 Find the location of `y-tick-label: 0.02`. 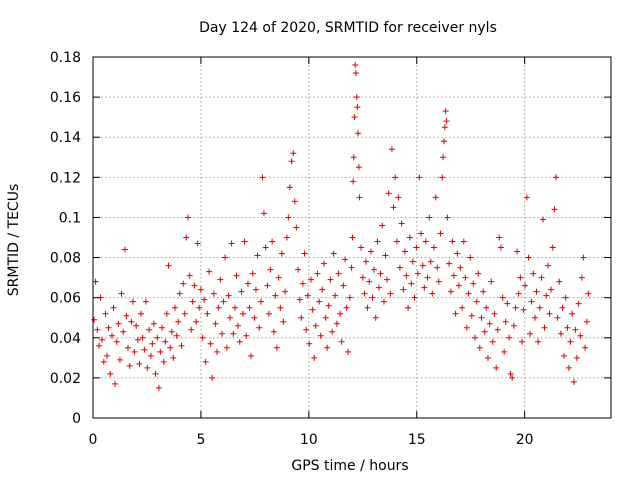

y-tick-label: 0.02 is located at coordinates (65, 379).